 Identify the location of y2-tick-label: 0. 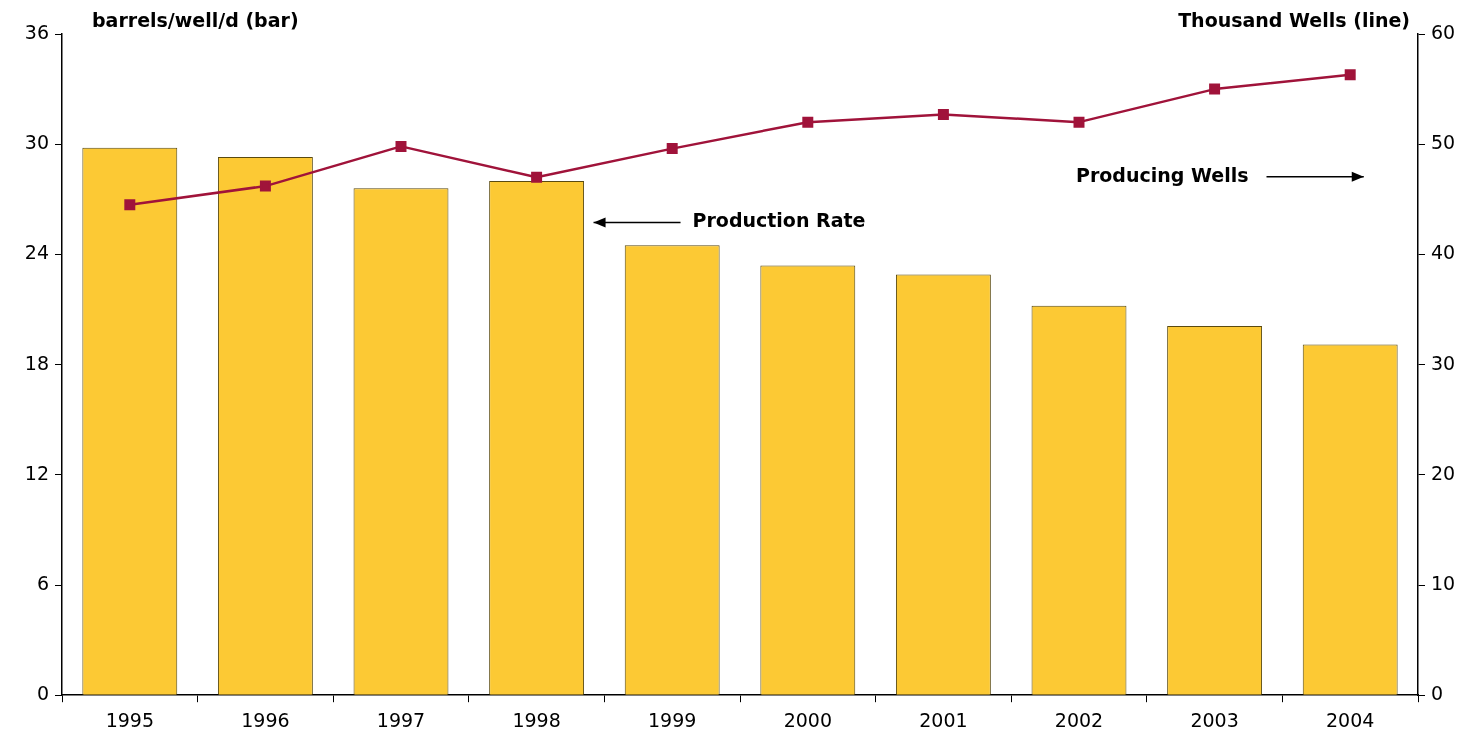
(1437, 693).